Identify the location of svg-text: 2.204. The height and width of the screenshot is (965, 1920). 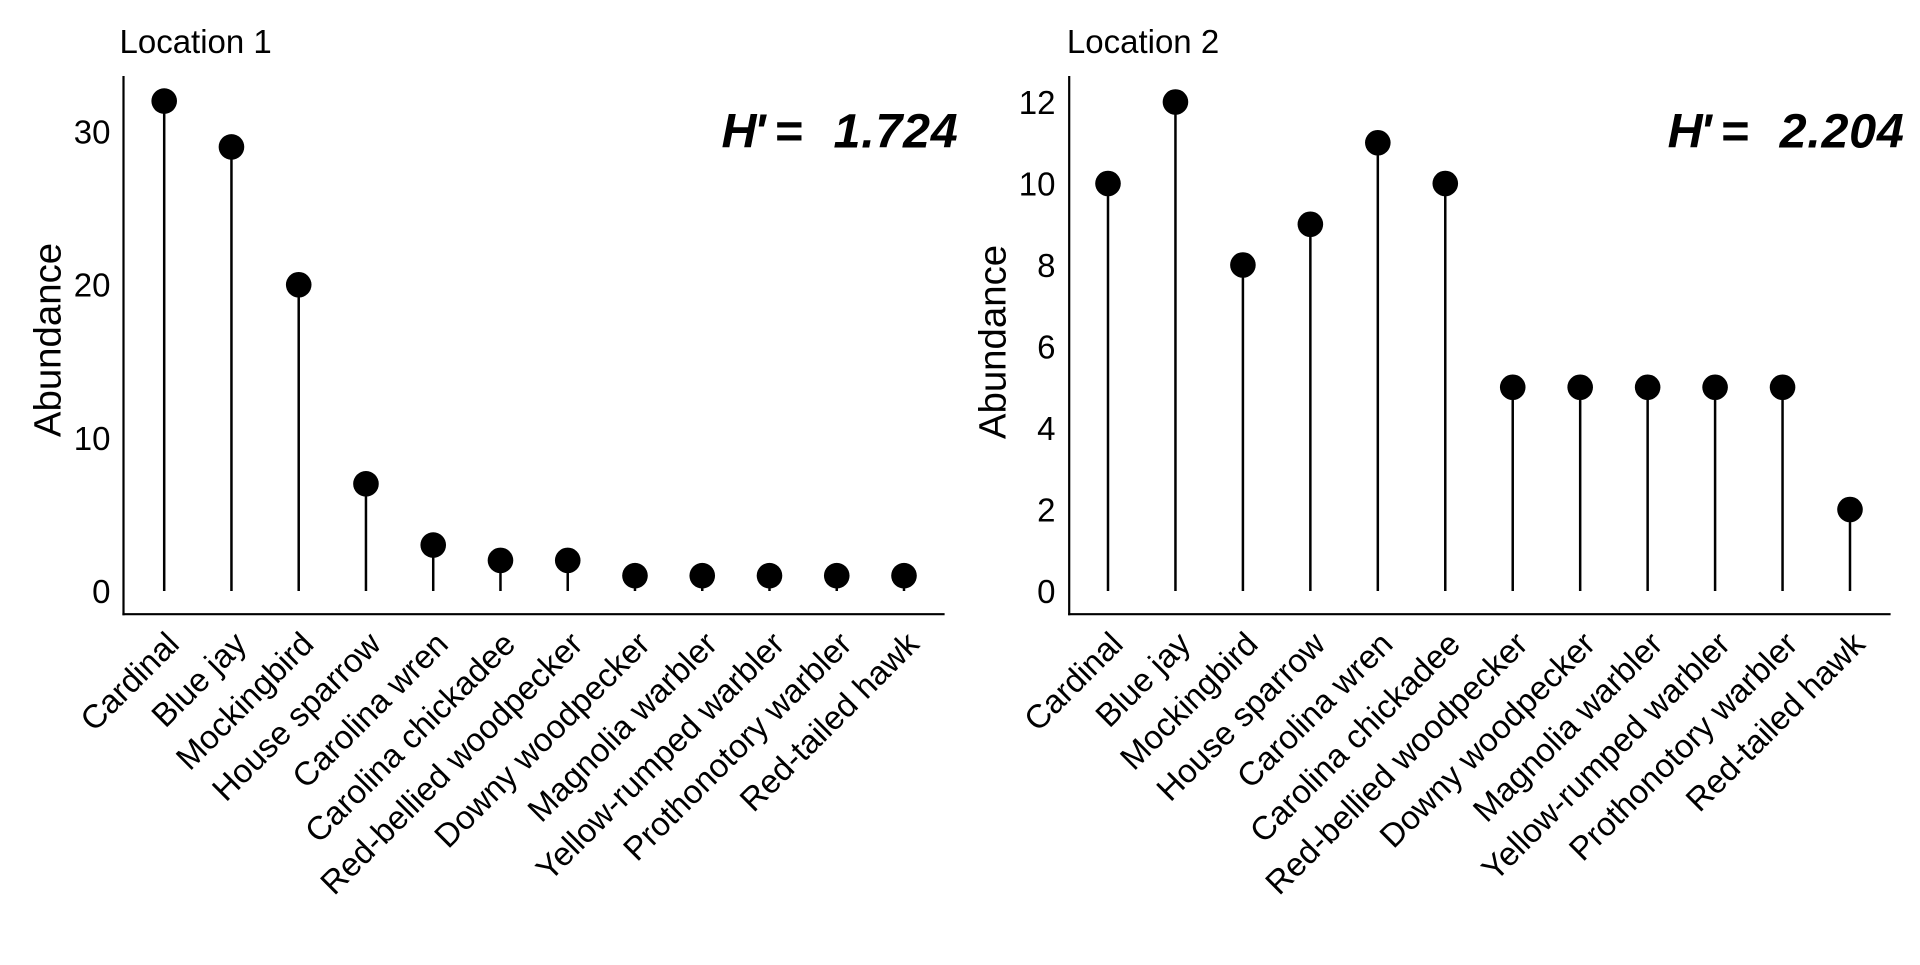
(1842, 131).